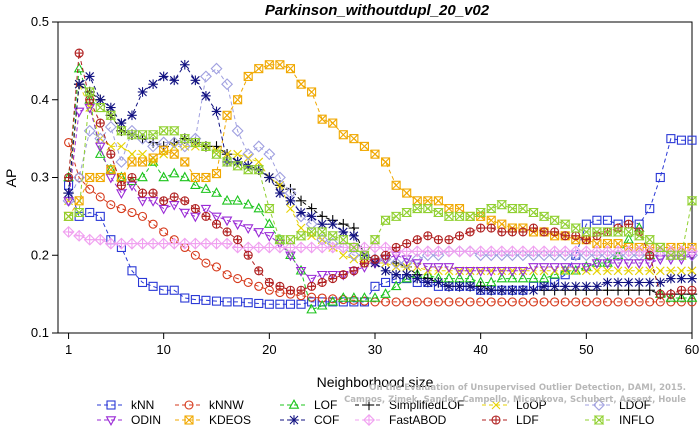 Image resolution: width=699 pixels, height=434 pixels. Describe the element at coordinates (426, 405) in the screenshot. I see `legend-label: SimplifiedLOF` at that location.